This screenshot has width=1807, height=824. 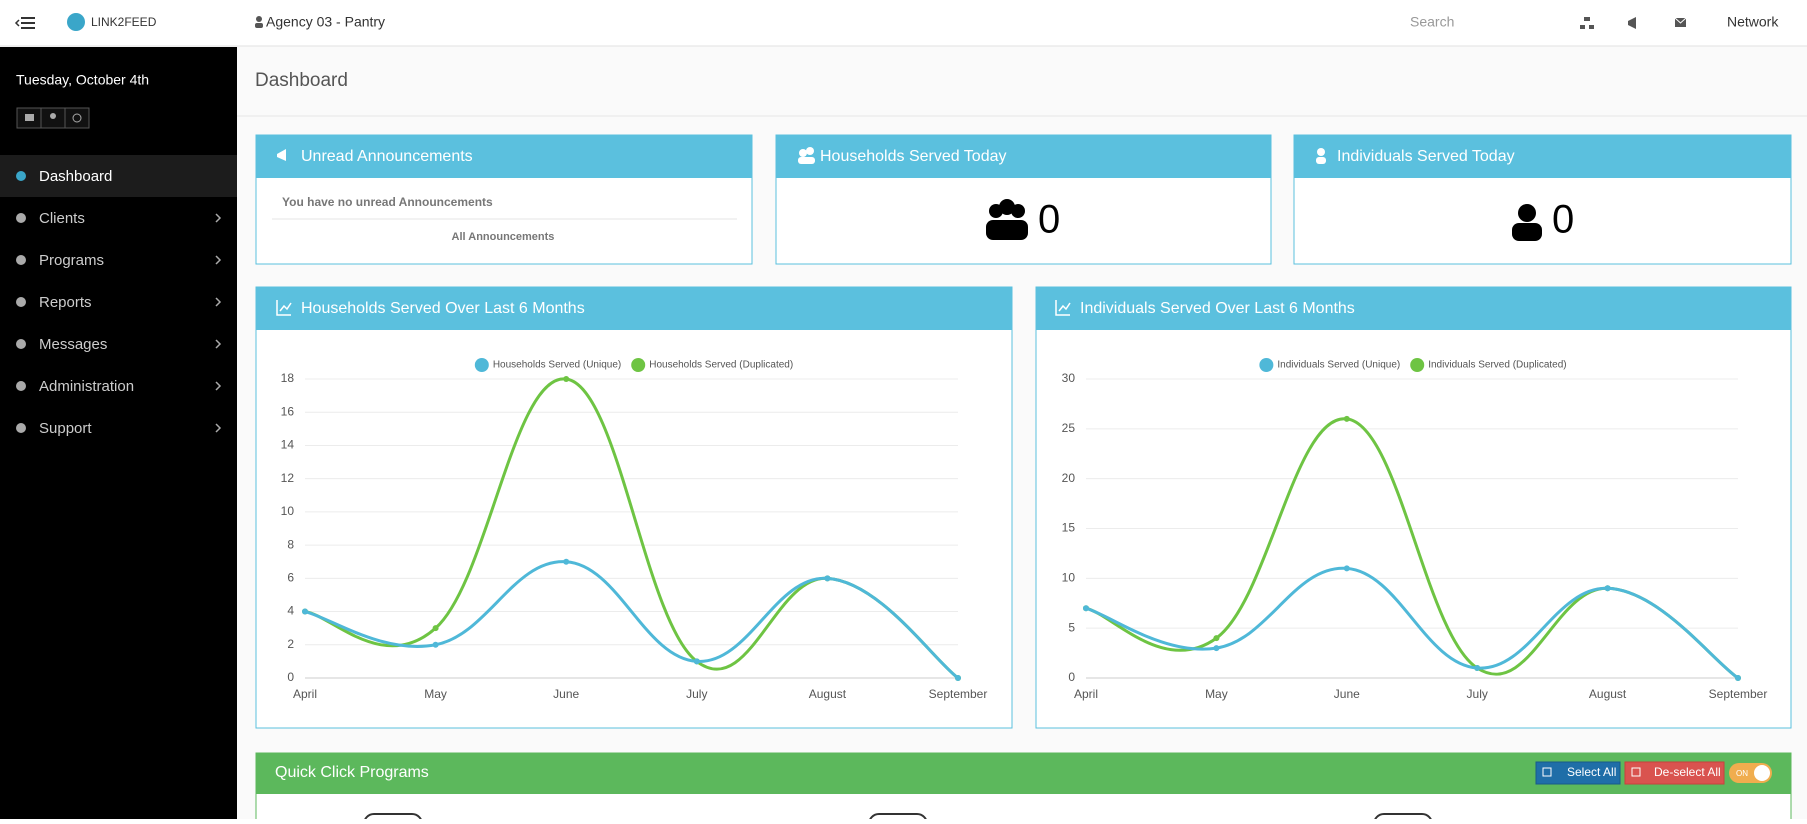 I want to click on panel-households-today: Households Served Today 0, so click(x=1023, y=199).